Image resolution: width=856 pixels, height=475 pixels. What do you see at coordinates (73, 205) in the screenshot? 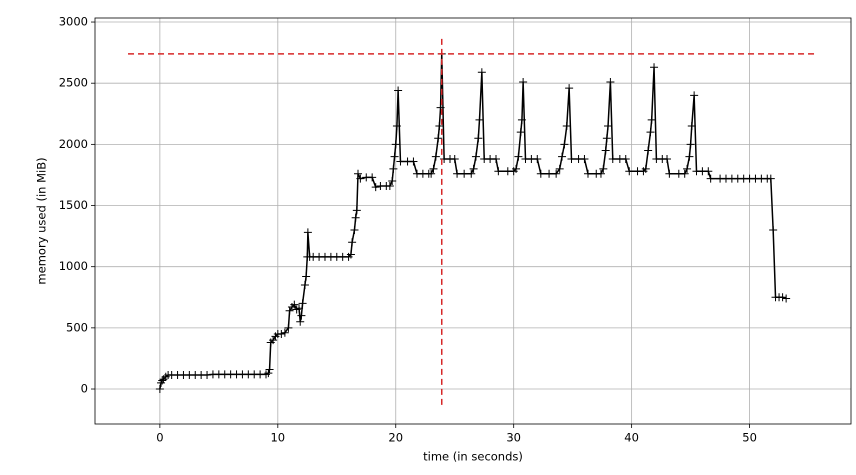
I see `y-tick-label: 1500` at bounding box center [73, 205].